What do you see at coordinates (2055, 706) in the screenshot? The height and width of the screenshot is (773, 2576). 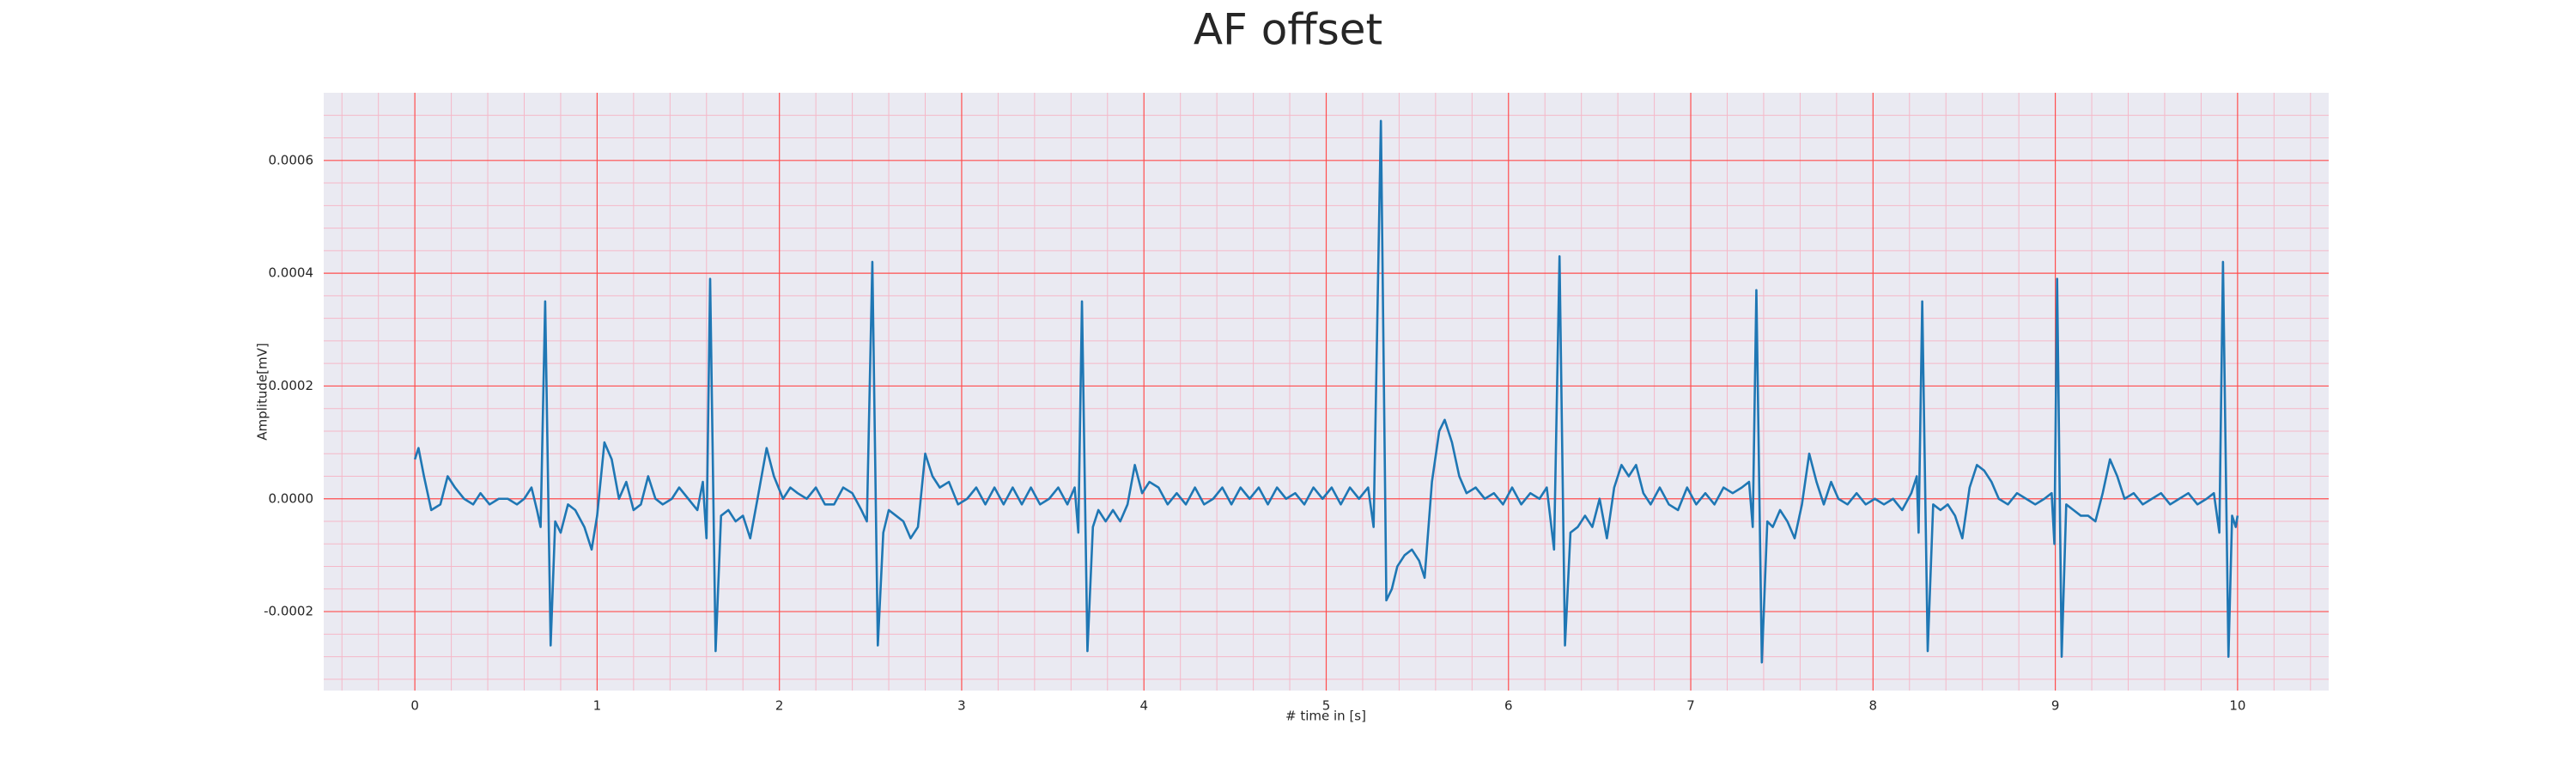 I see `x-tick-label: 9` at bounding box center [2055, 706].